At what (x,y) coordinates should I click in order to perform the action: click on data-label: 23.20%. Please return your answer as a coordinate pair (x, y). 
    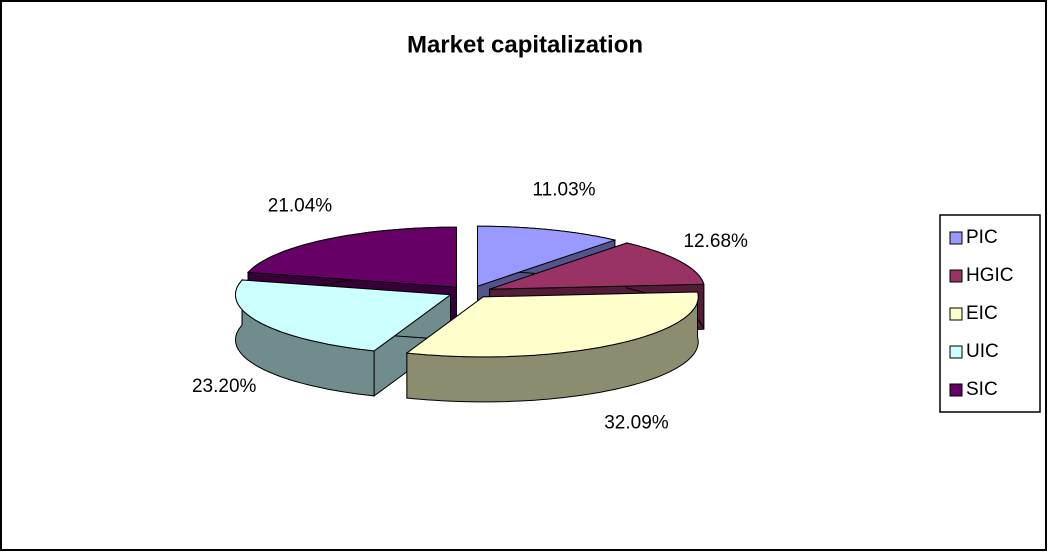
    Looking at the image, I should click on (224, 386).